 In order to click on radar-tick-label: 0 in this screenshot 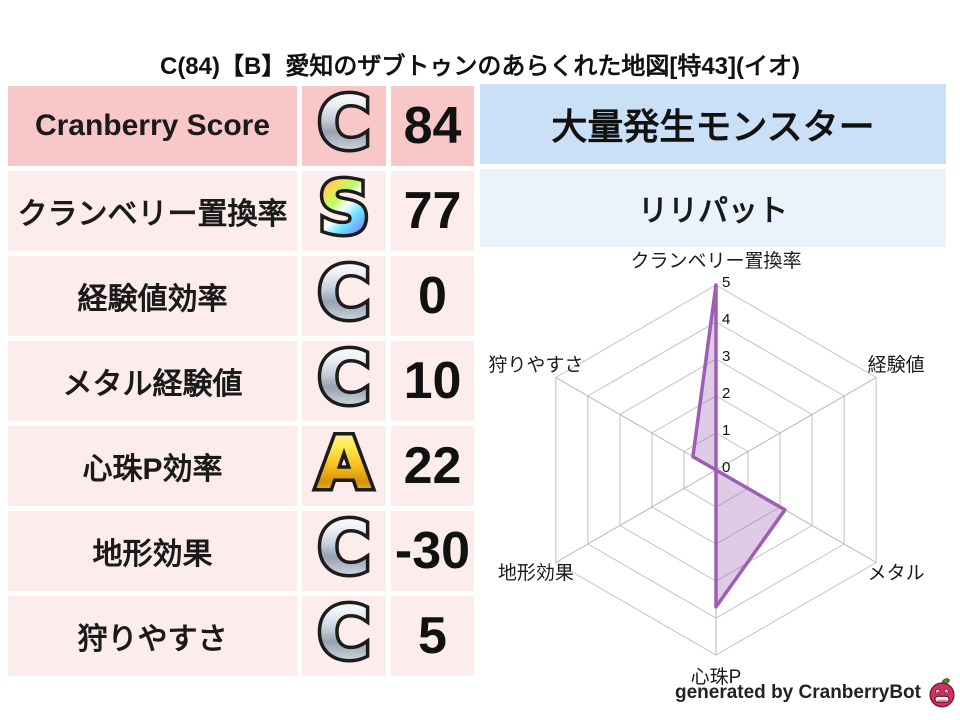, I will do `click(726, 467)`.